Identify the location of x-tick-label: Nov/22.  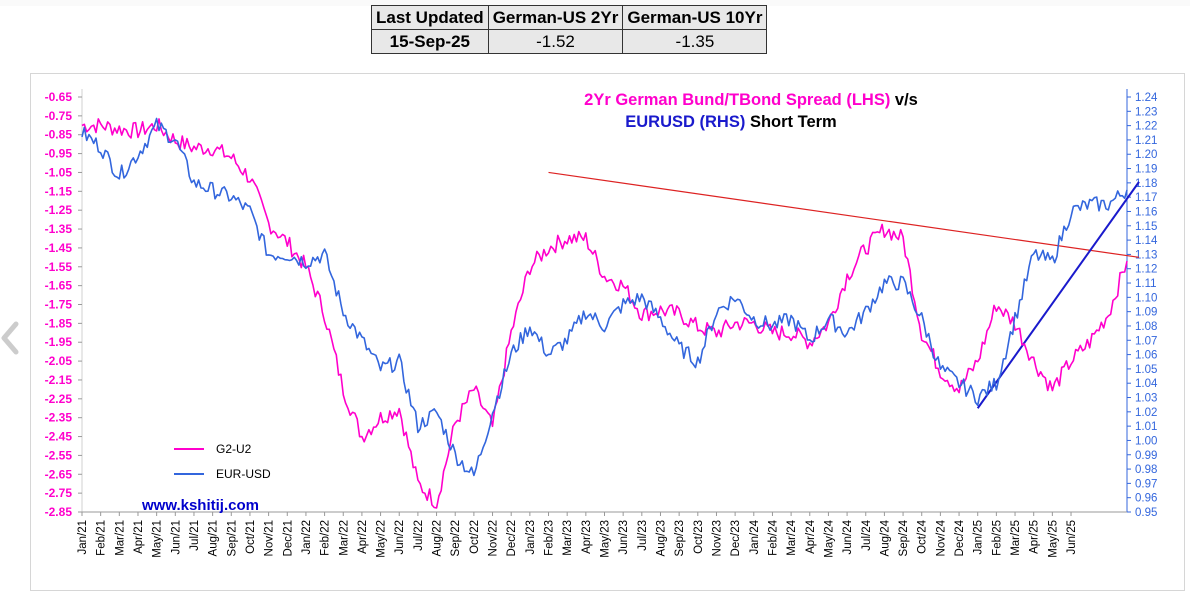
(494, 538).